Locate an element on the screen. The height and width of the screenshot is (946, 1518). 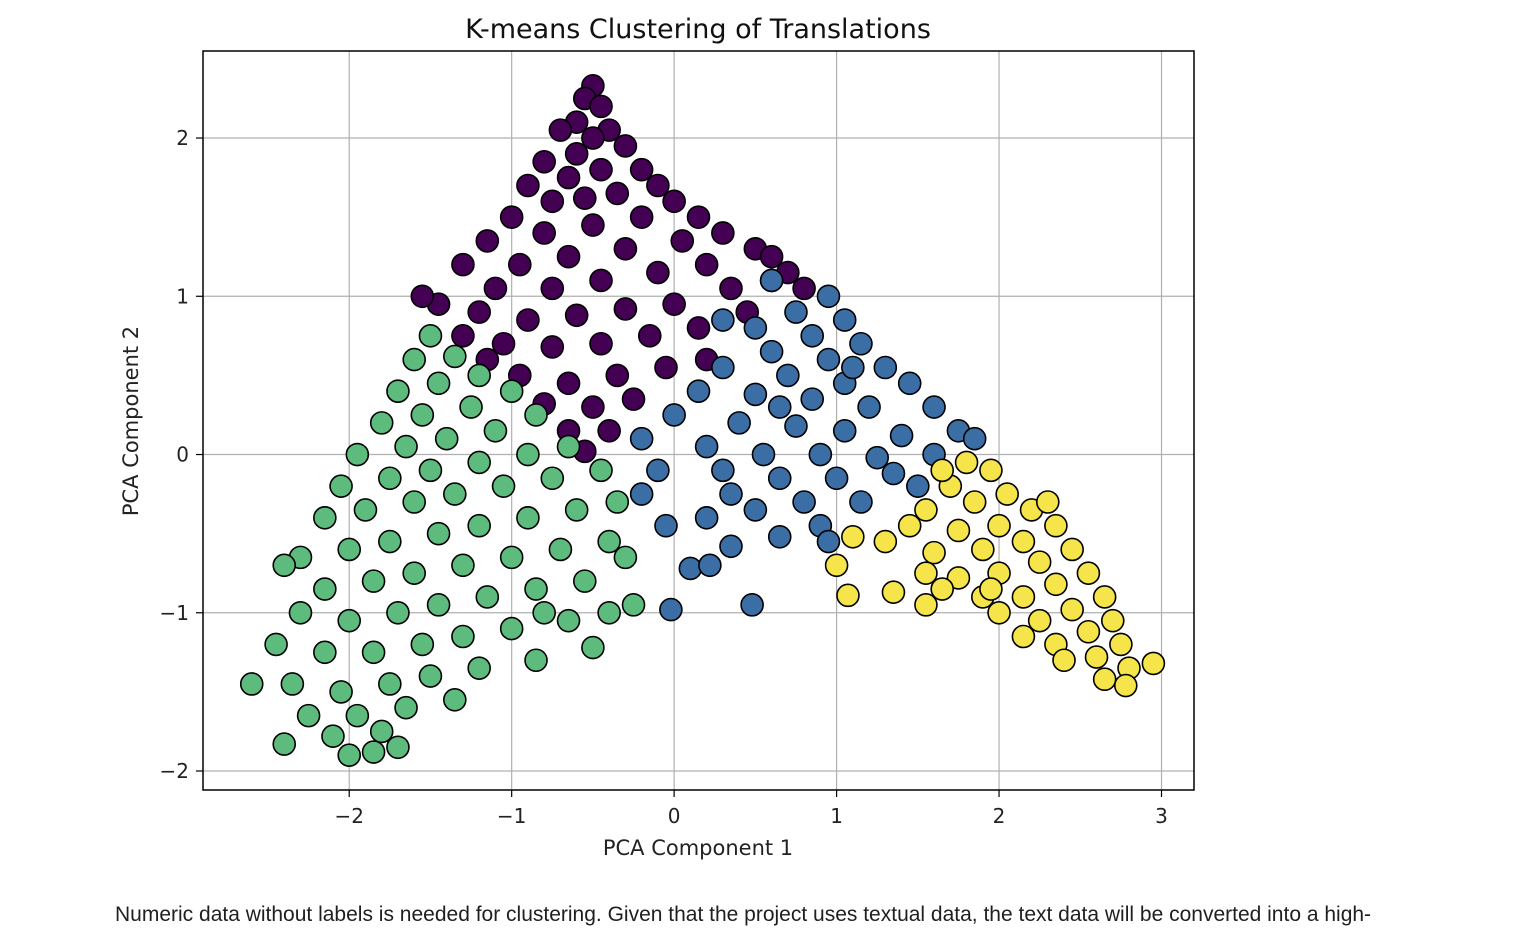
y-tick-label: 2 is located at coordinates (182, 138).